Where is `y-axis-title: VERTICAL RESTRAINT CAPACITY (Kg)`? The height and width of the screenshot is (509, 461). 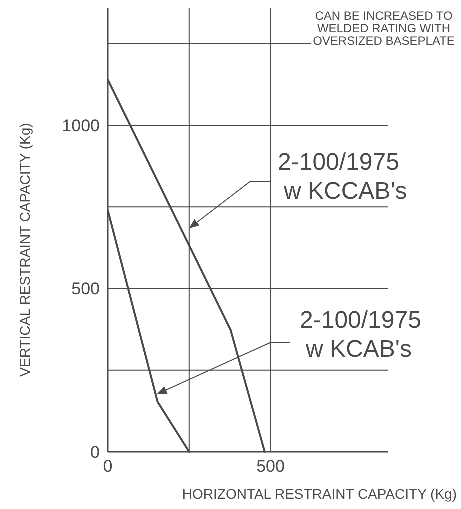 y-axis-title: VERTICAL RESTRAINT CAPACITY (Kg) is located at coordinates (25, 250).